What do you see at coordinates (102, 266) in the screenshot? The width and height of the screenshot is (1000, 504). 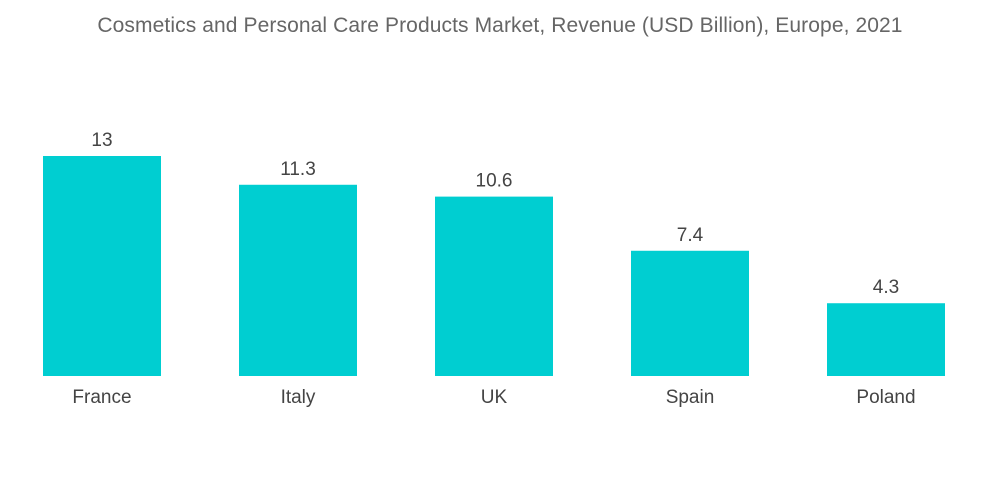 I see `bar-france` at bounding box center [102, 266].